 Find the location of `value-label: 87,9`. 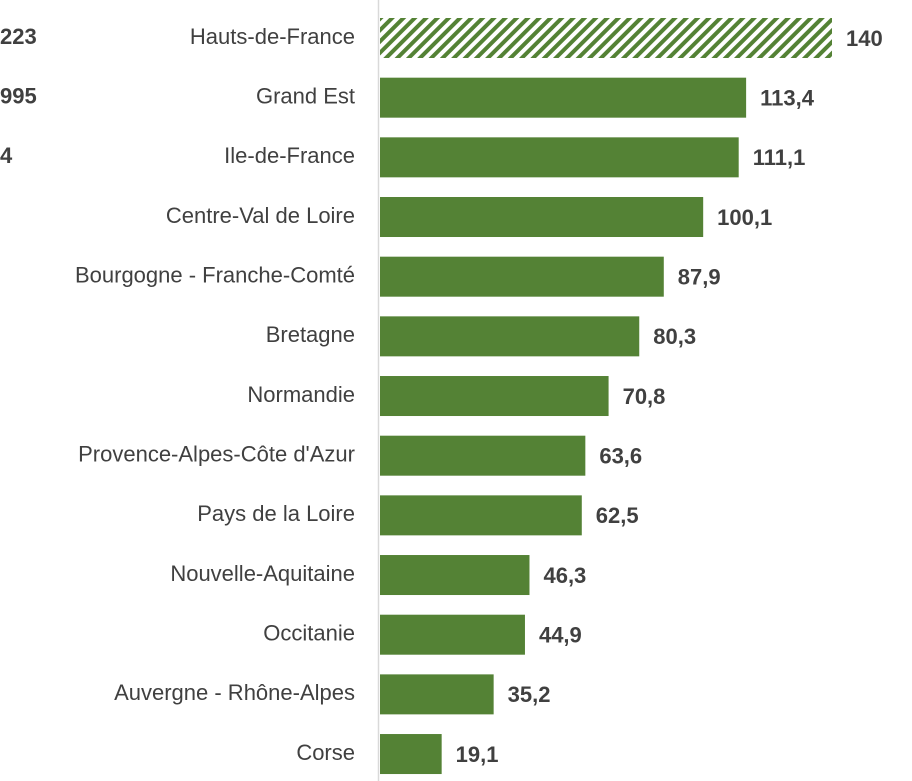

value-label: 87,9 is located at coordinates (699, 276).